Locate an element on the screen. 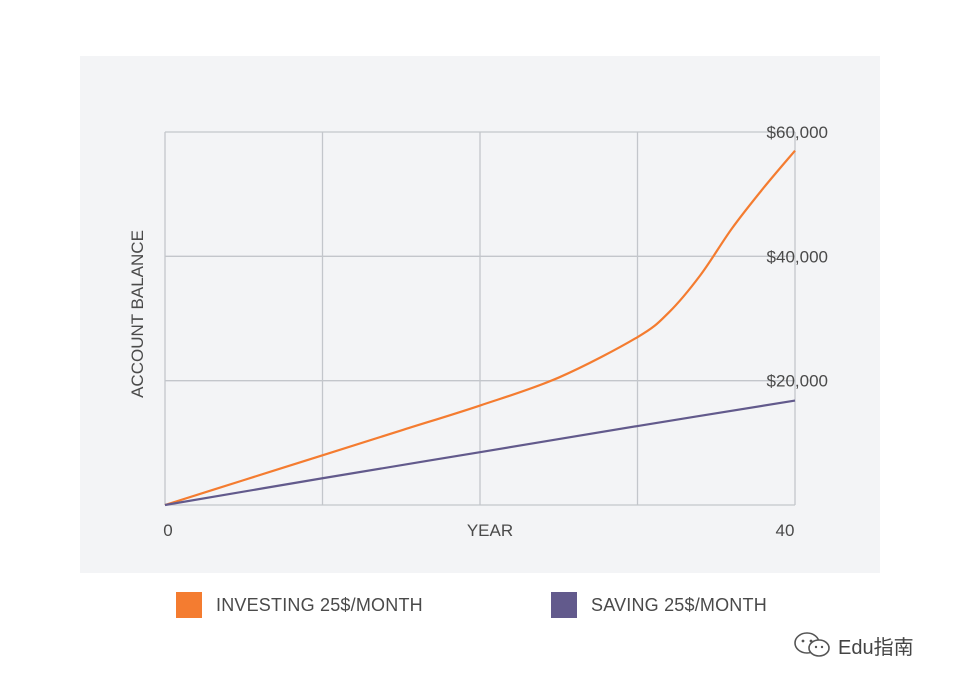  series-line-saving is located at coordinates (480, 453).